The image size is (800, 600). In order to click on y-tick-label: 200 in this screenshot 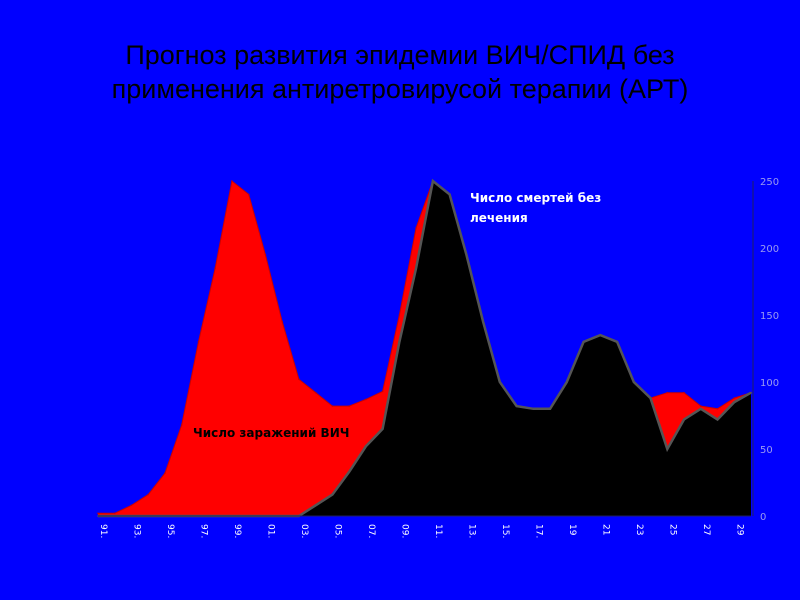, I will do `click(769, 249)`.